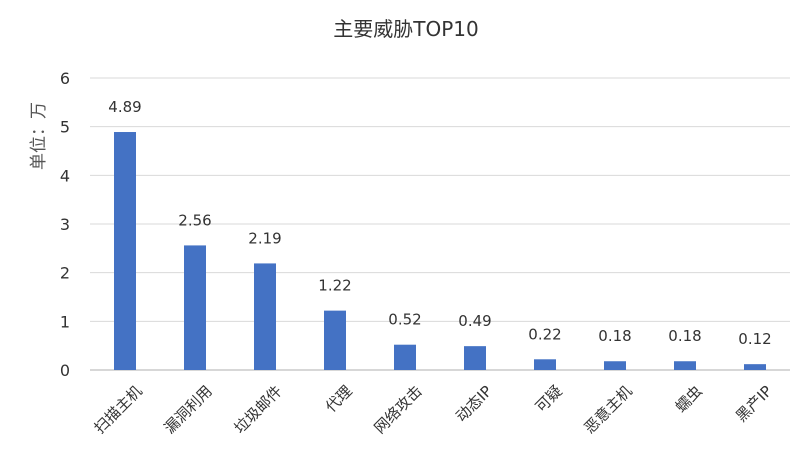 The image size is (812, 461). What do you see at coordinates (754, 339) in the screenshot?
I see `data-label: 0.12` at bounding box center [754, 339].